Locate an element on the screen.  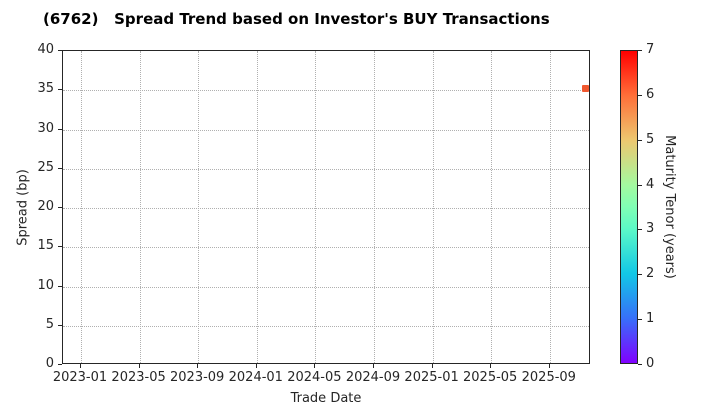
x-tick-label: 2023-09 is located at coordinates (197, 377).